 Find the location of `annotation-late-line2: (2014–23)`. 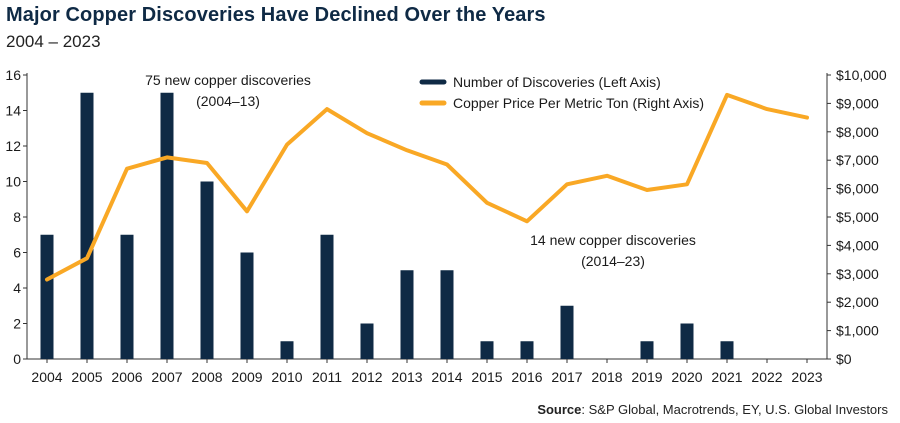

annotation-late-line2: (2014–23) is located at coordinates (613, 261).